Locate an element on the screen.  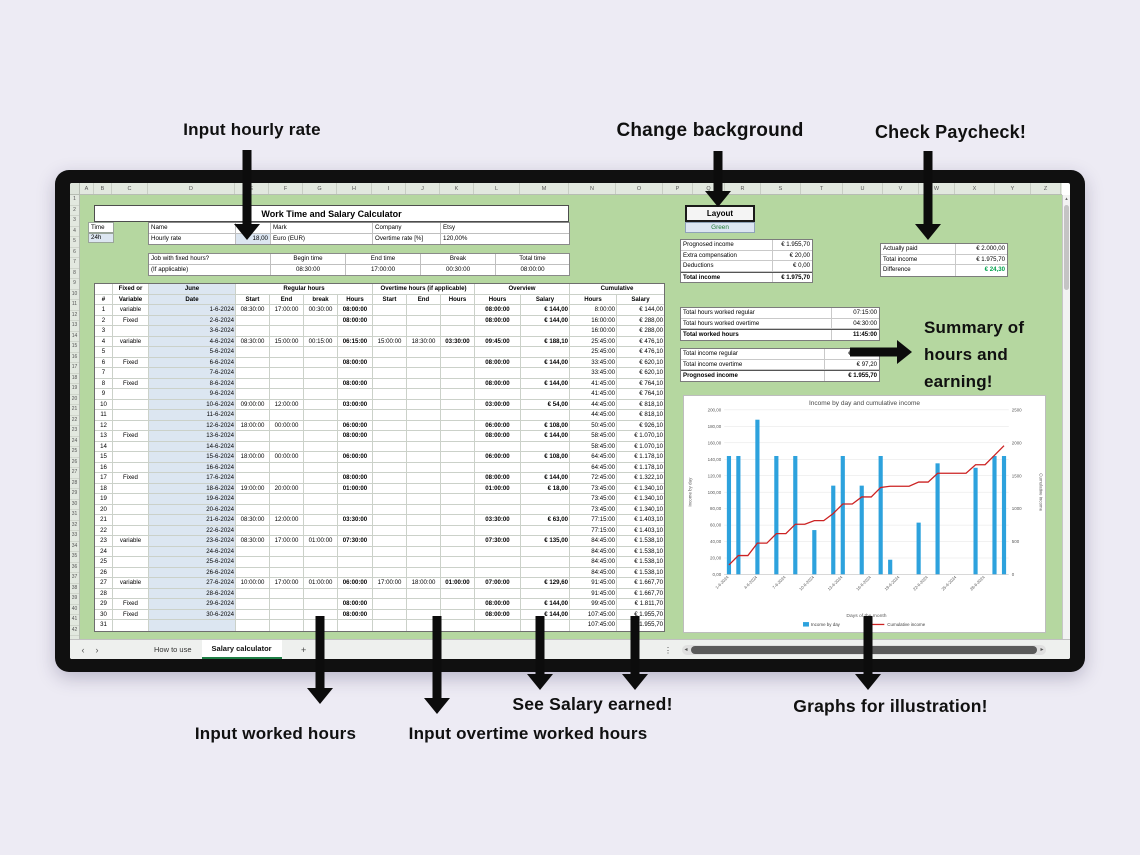
table-cell: € 1.955,70 is located at coordinates (640, 614).